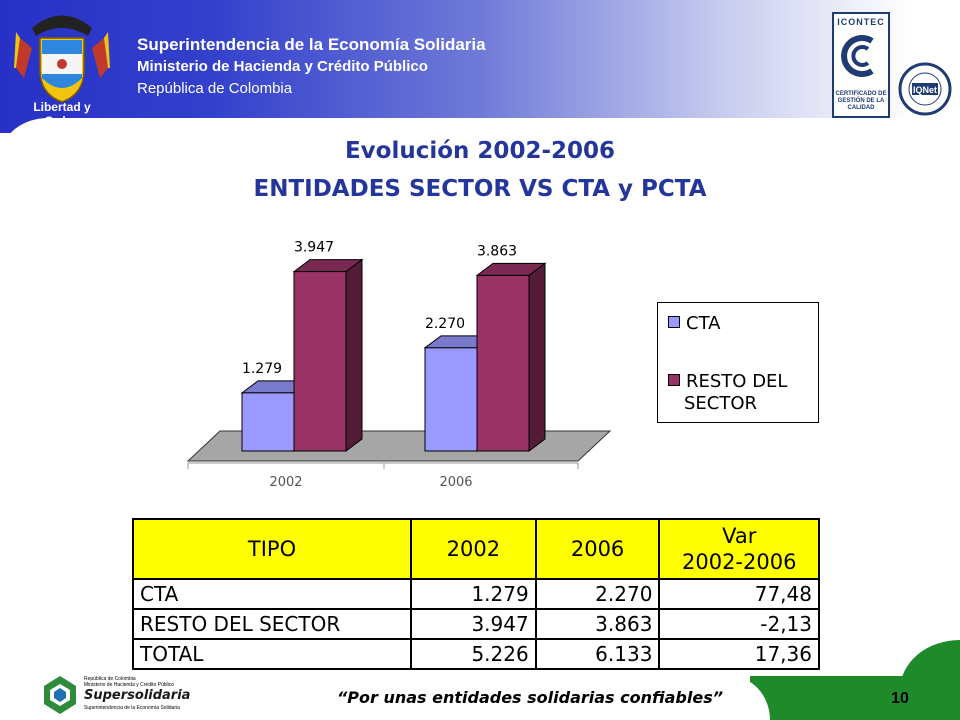 Image resolution: width=960 pixels, height=720 pixels. I want to click on table-header-row: TIPO 2002 2006 Var 2002-2006, so click(475, 549).